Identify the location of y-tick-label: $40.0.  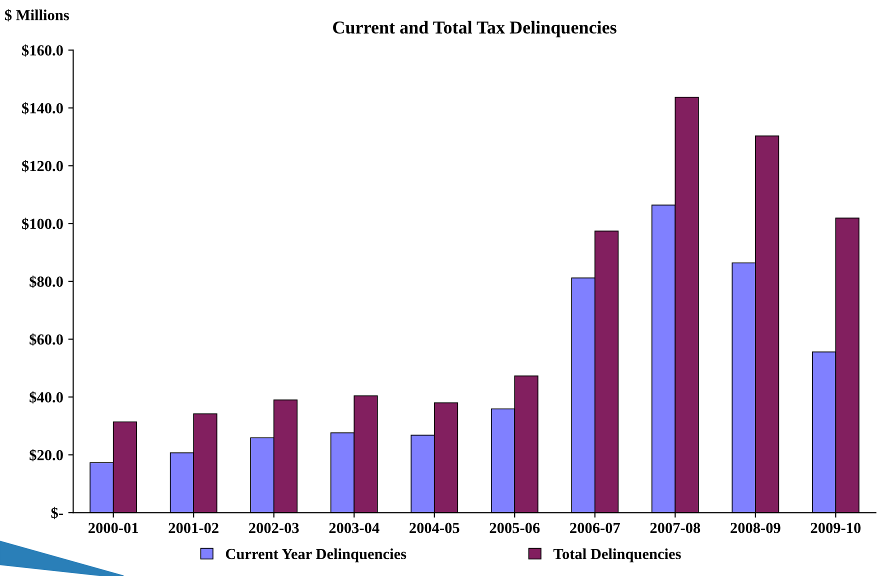
(46, 397).